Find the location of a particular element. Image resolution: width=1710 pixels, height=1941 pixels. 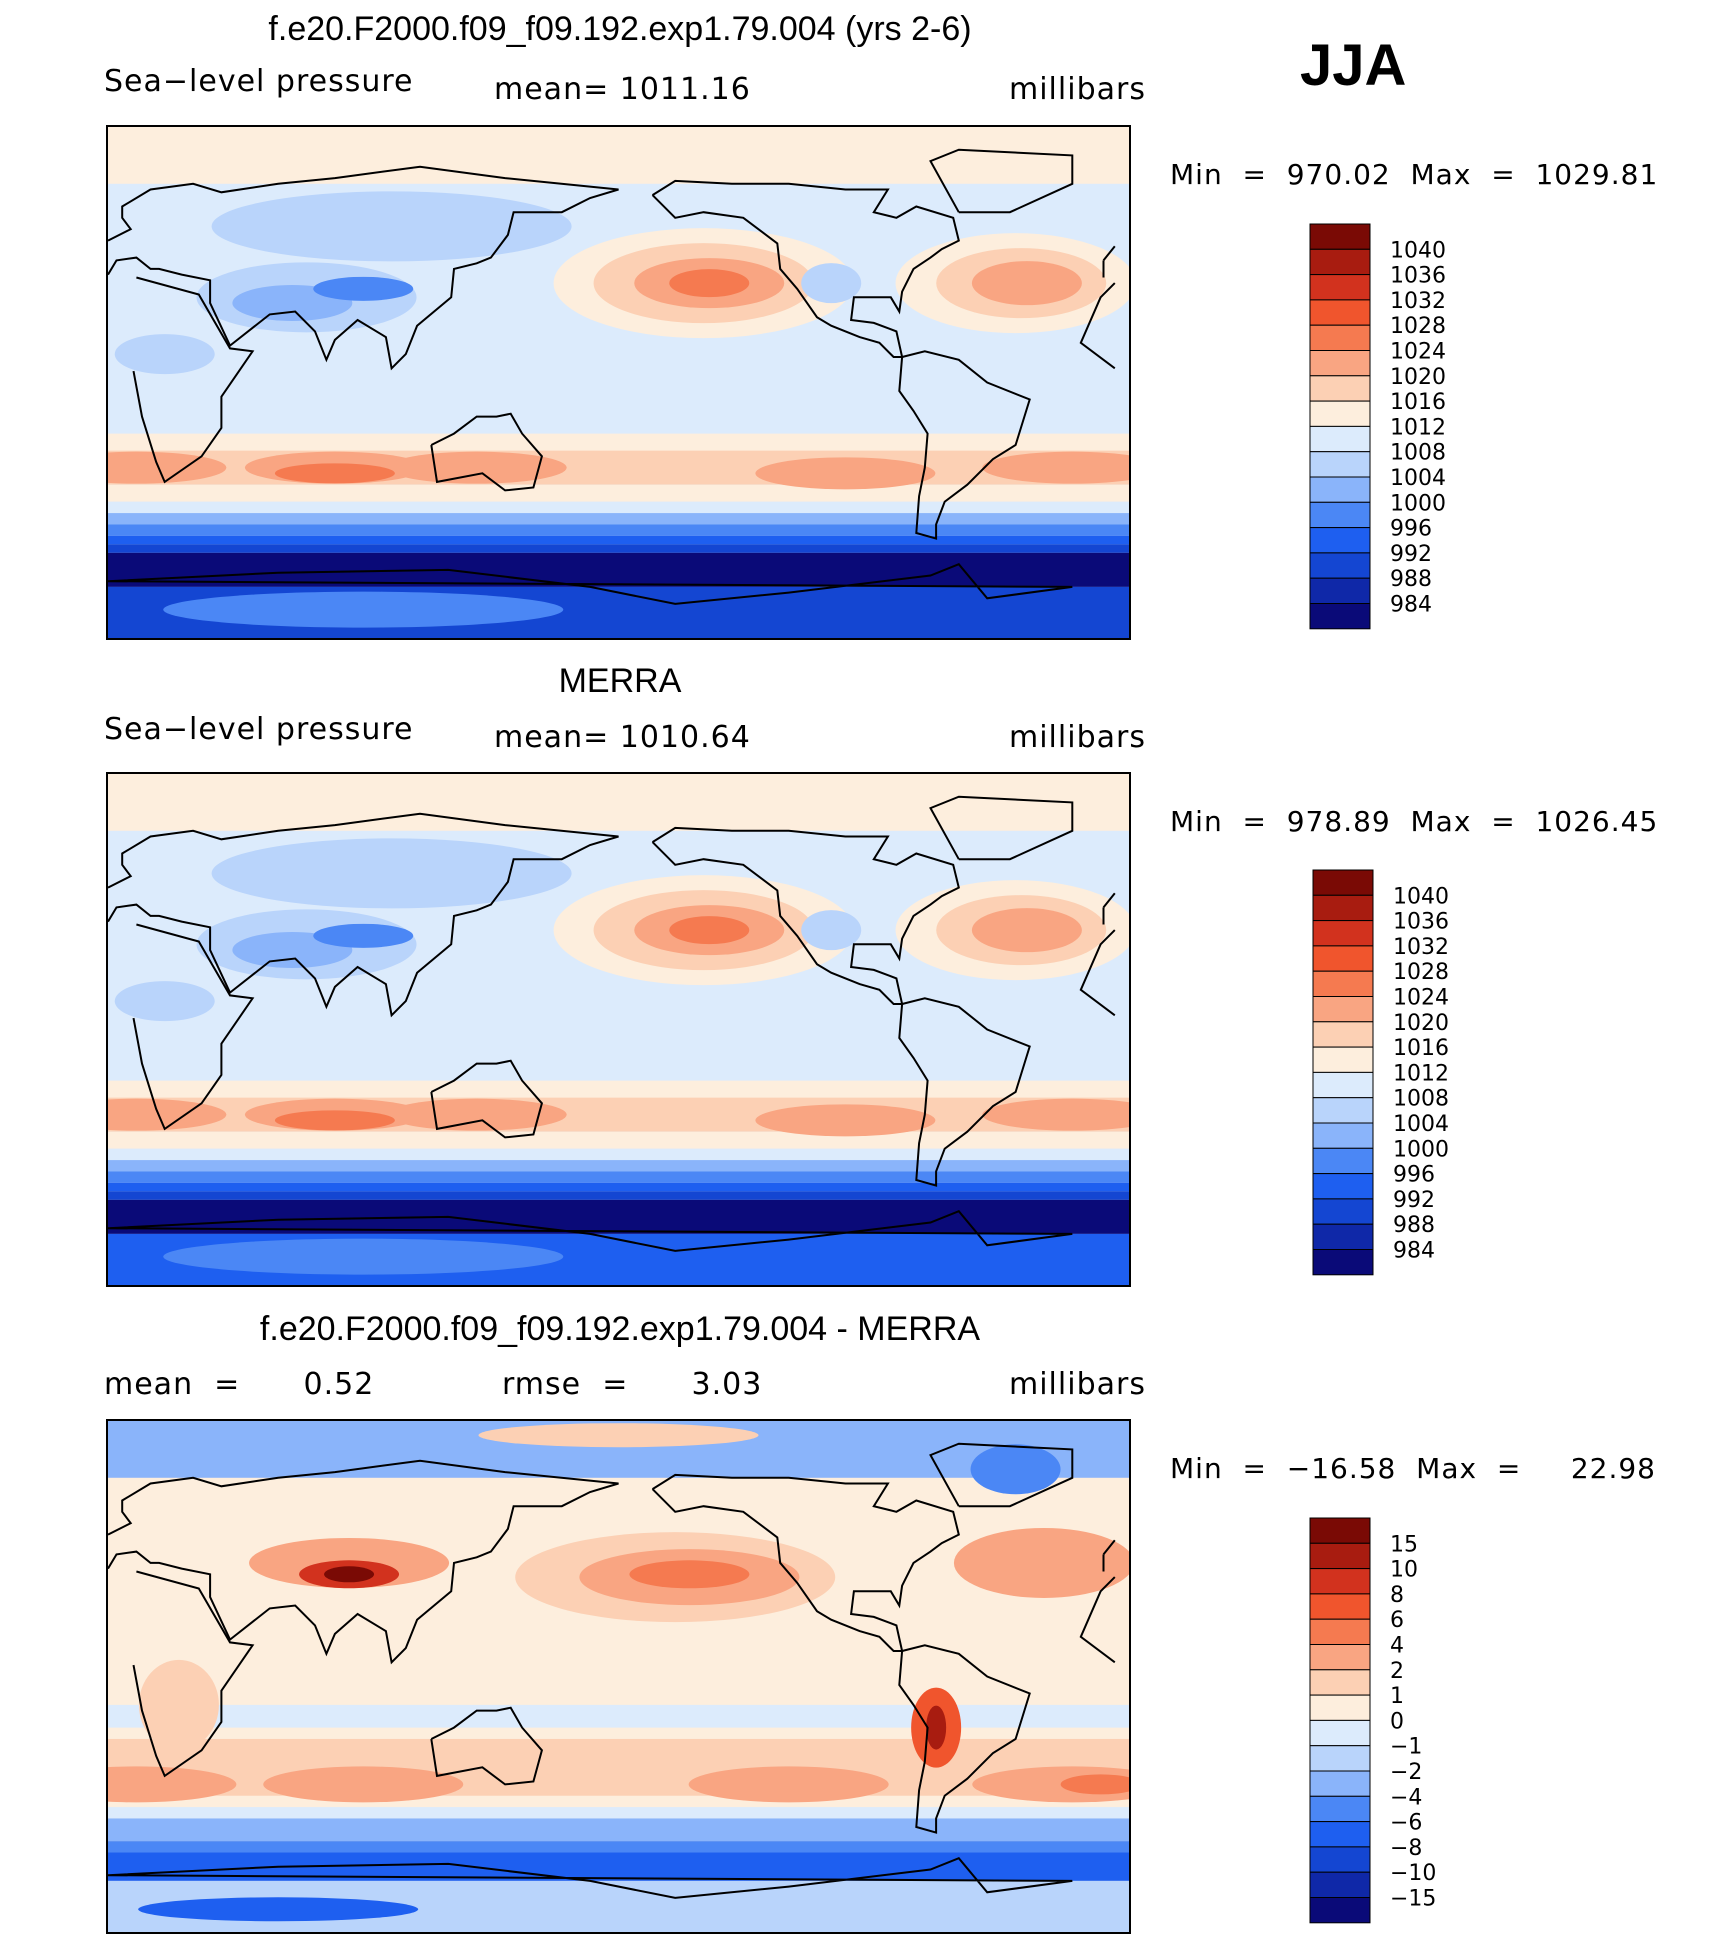

panel-2-colorbar-level-label: 1028 is located at coordinates (1421, 972).